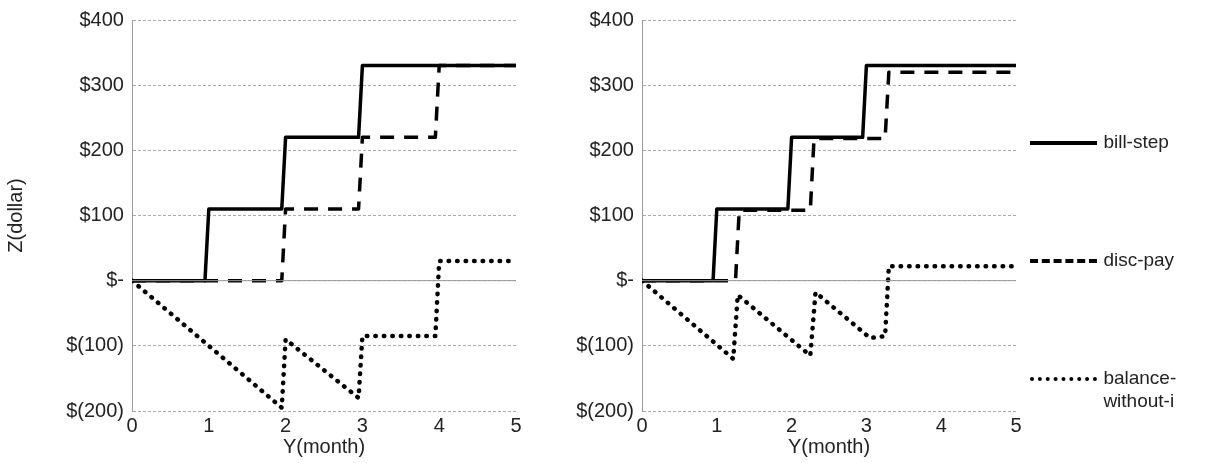  What do you see at coordinates (1139, 259) in the screenshot?
I see `legend-label: disc-pay` at bounding box center [1139, 259].